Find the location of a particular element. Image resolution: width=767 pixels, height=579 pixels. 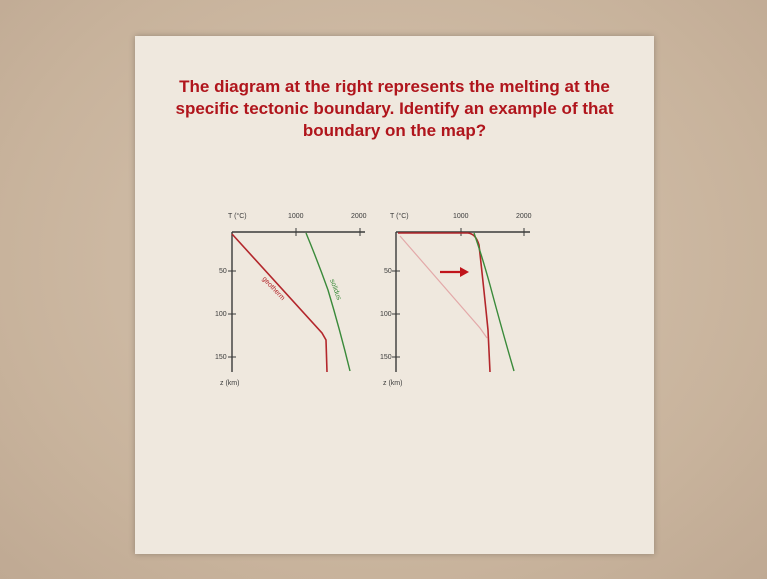

right-old-geotherm-curve is located at coordinates (443, 287).